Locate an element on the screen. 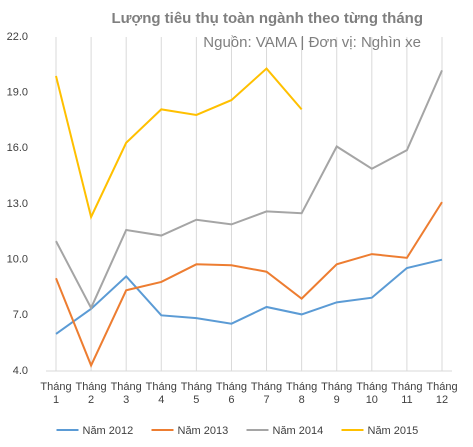  y-tick-label: 19.0 is located at coordinates (17, 93).